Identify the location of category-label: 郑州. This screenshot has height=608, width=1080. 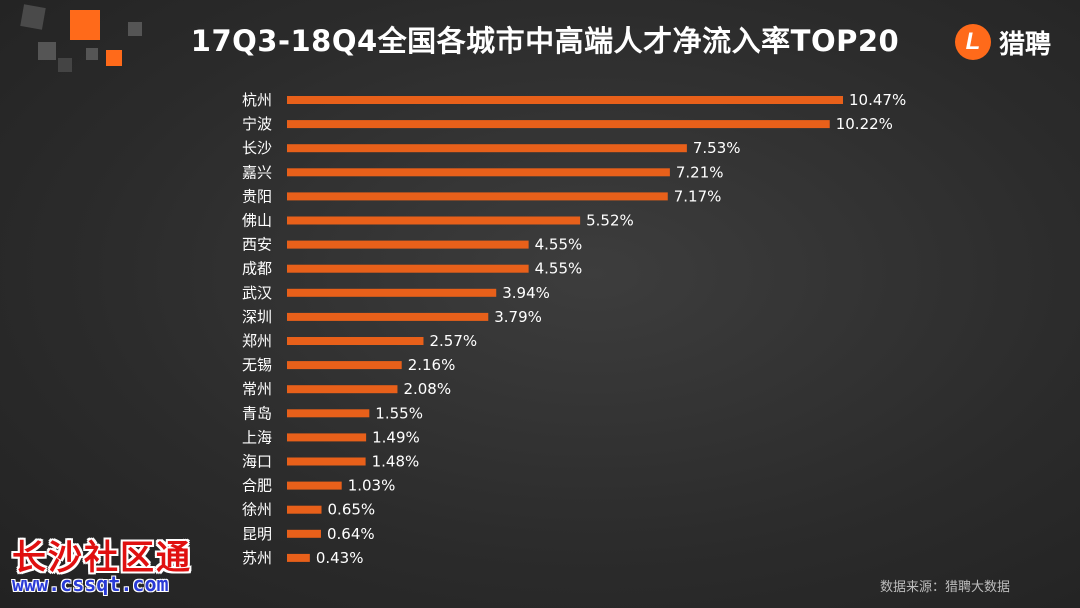
(257, 341).